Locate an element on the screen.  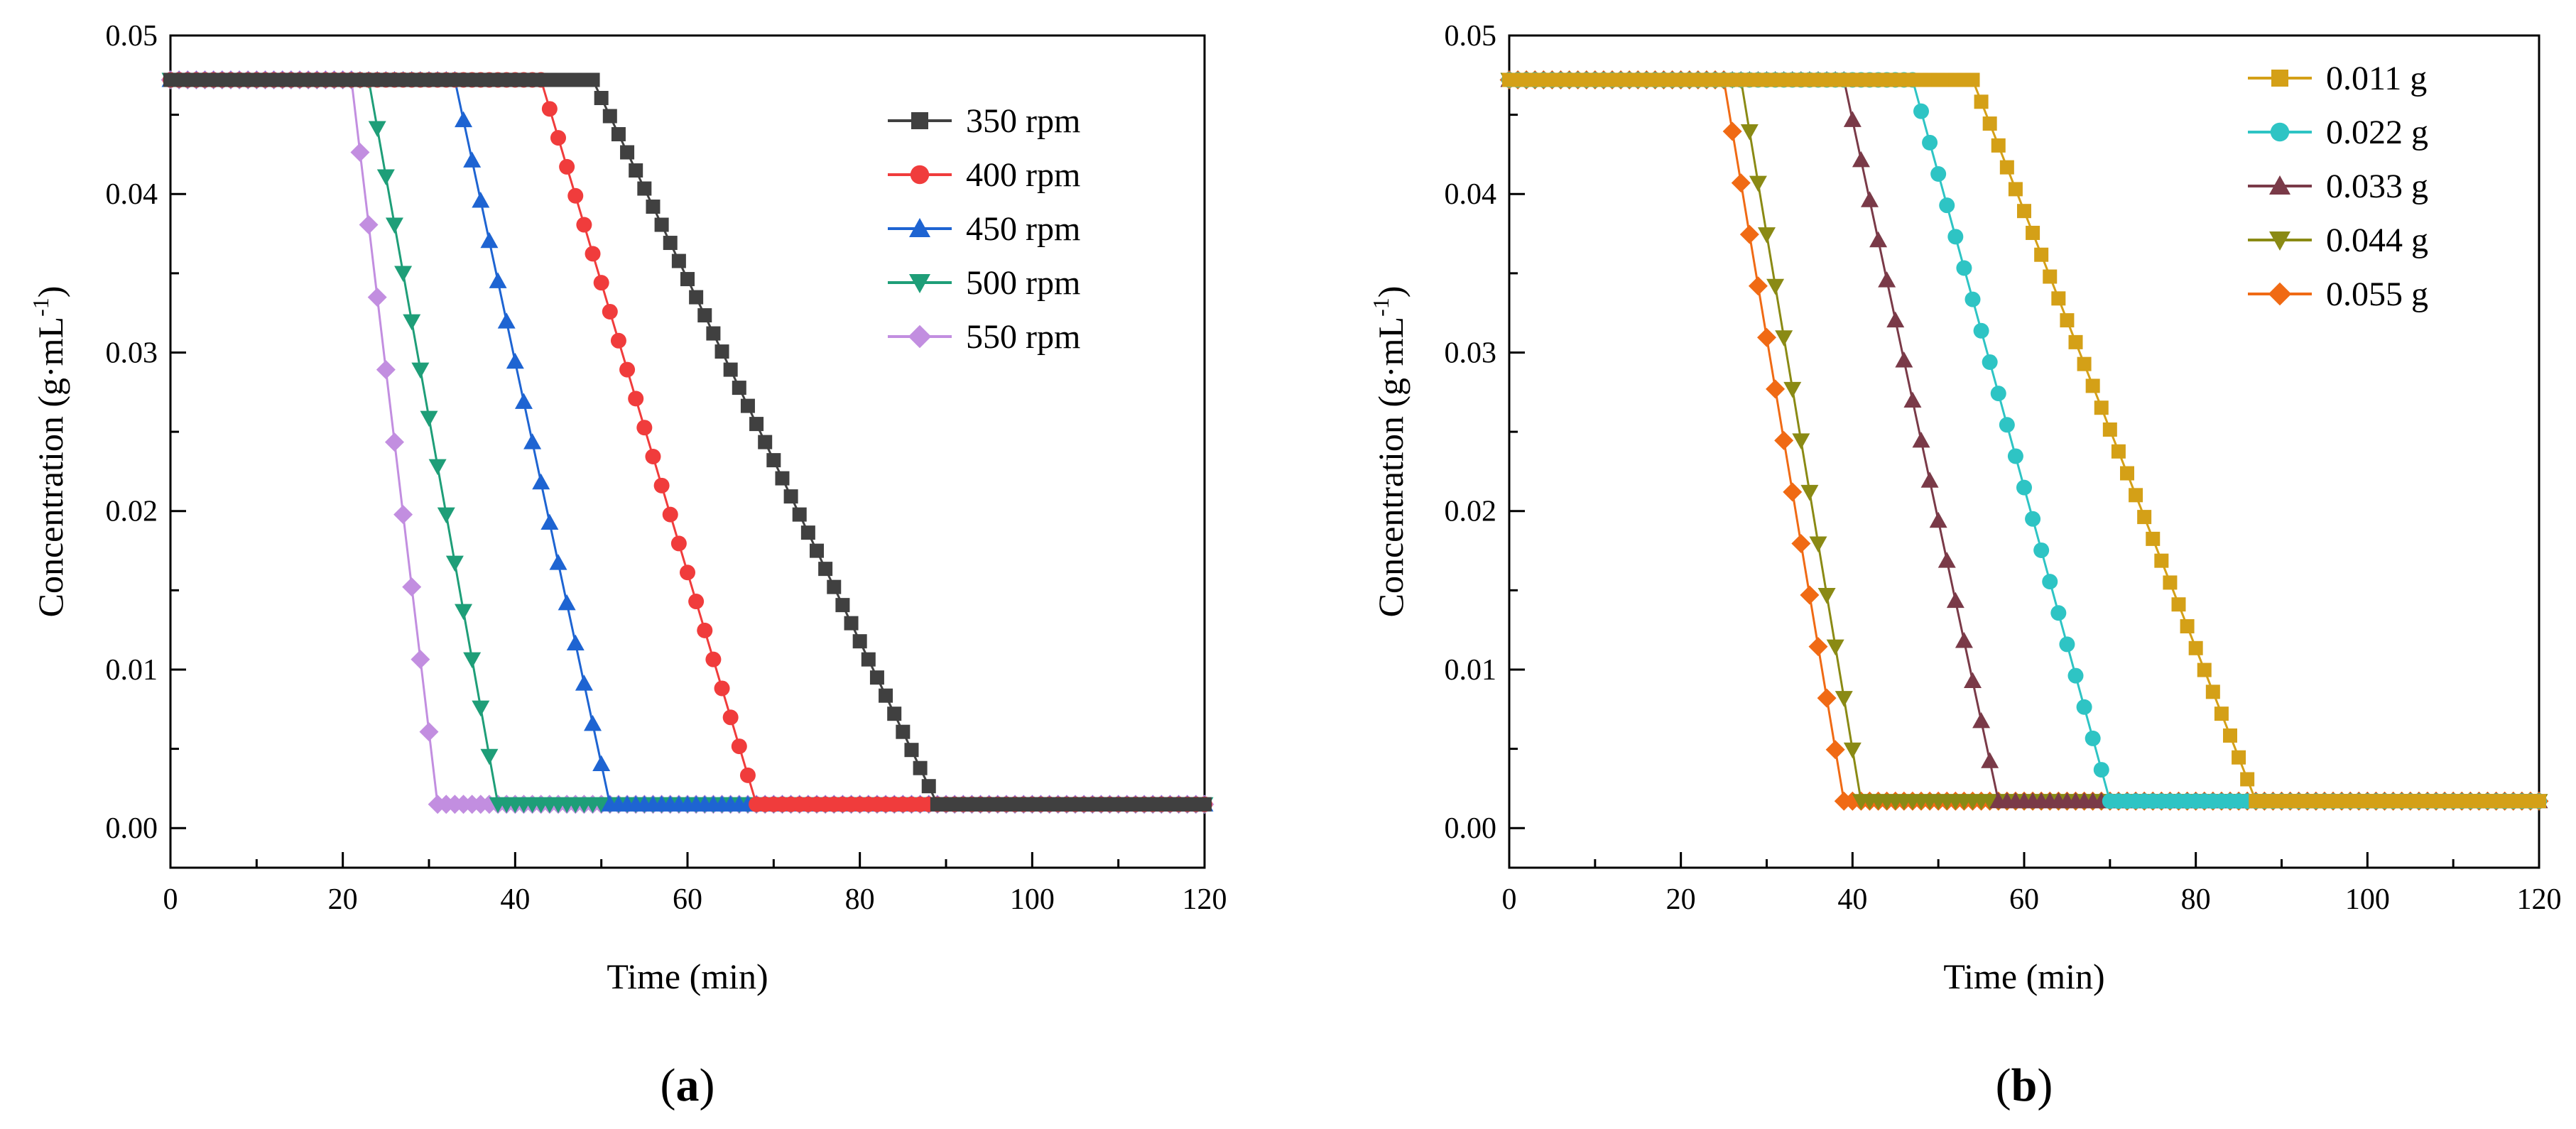
panel-b-legend-item: 0.055 g is located at coordinates (2338, 294).